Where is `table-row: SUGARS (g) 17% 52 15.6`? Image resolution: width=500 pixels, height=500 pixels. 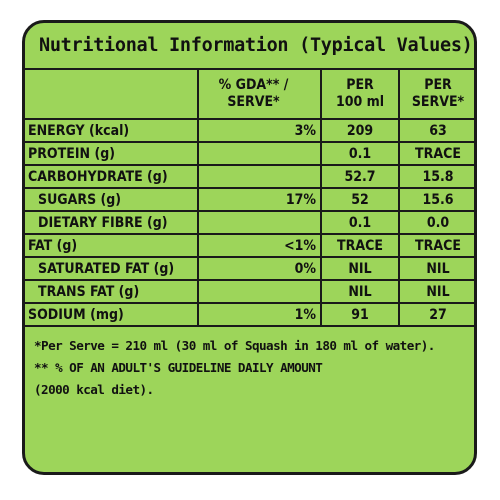 table-row: SUGARS (g) 17% 52 15.6 is located at coordinates (249, 199).